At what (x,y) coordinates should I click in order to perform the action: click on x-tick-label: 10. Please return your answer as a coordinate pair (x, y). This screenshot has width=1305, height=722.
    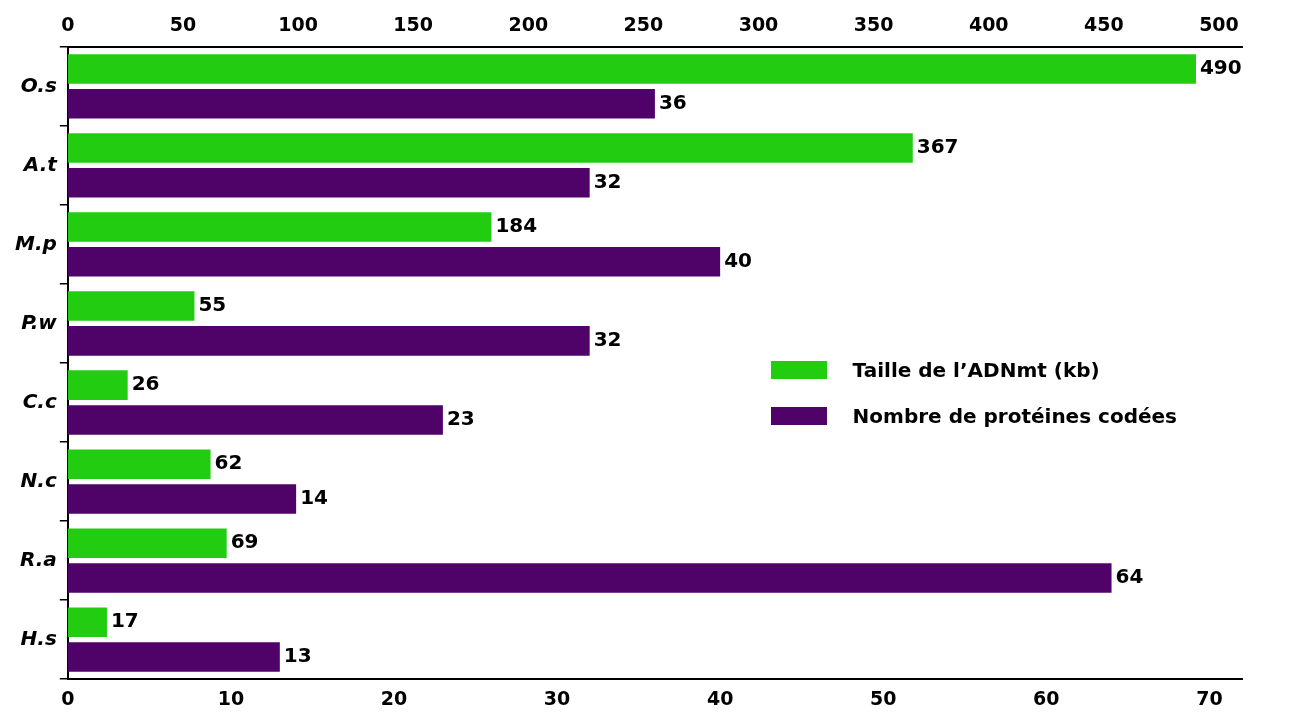
    Looking at the image, I should click on (231, 697).